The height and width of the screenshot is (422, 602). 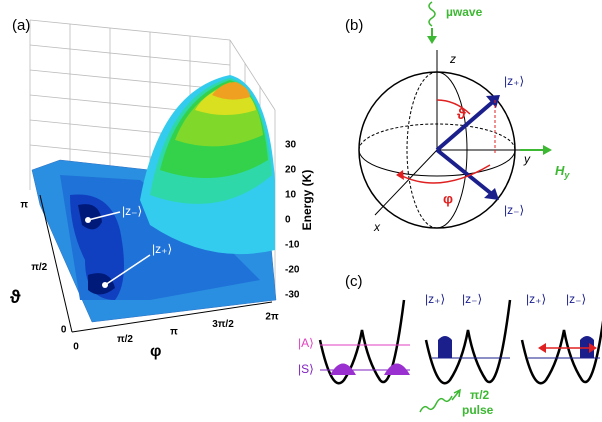 What do you see at coordinates (354, 281) in the screenshot?
I see `panel-label: (c)` at bounding box center [354, 281].